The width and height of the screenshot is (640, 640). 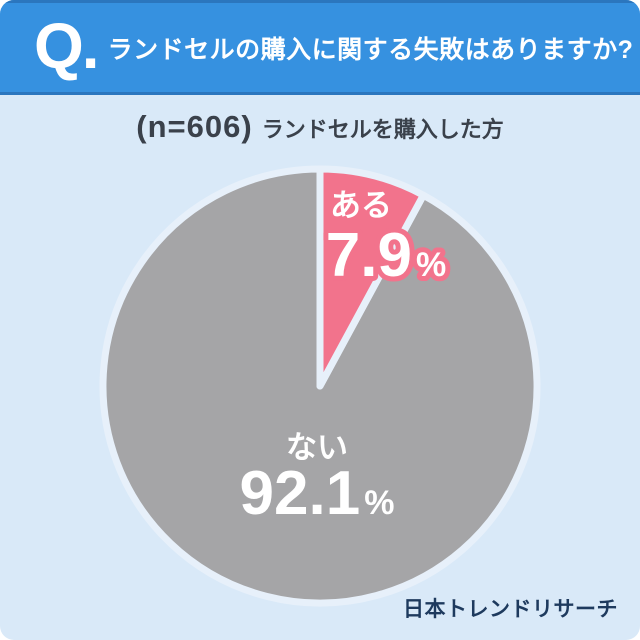 What do you see at coordinates (379, 503) in the screenshot?
I see `percent-sign-no: %` at bounding box center [379, 503].